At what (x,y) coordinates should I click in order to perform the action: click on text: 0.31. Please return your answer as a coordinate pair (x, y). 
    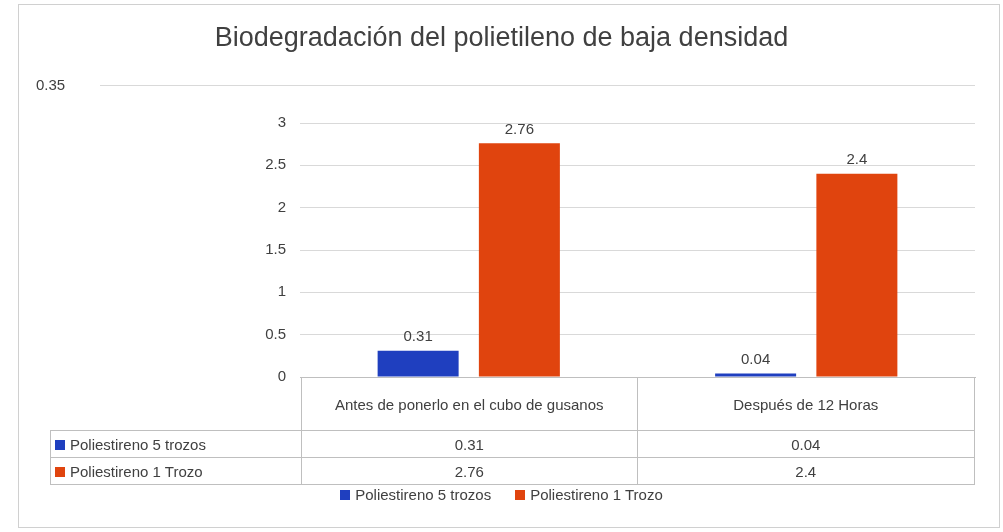
    Looking at the image, I should click on (418, 336).